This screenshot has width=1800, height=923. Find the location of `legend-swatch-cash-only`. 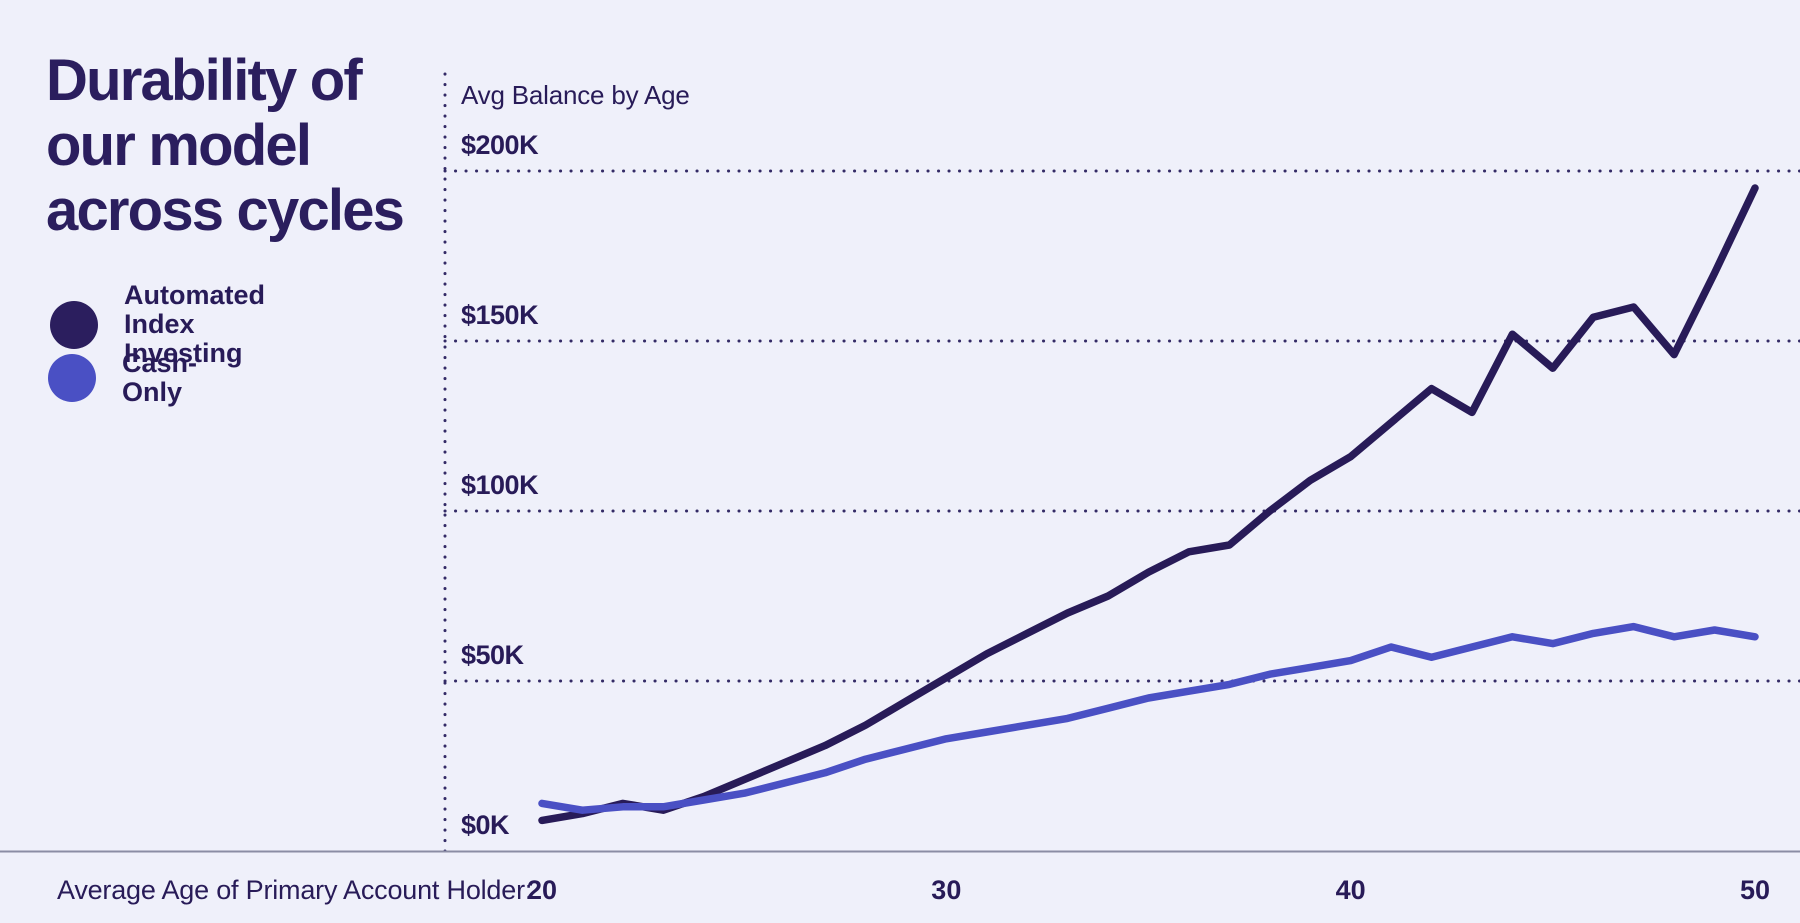

legend-swatch-cash-only is located at coordinates (72, 378).